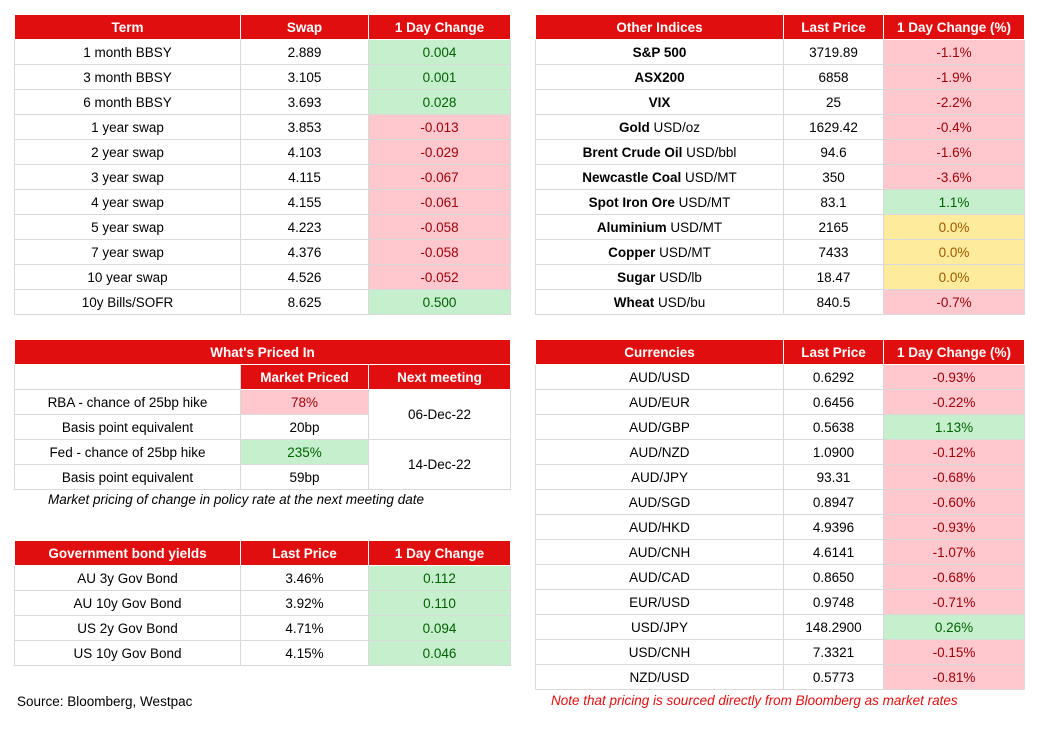  I want to click on index-name: Aluminium, so click(631, 227).